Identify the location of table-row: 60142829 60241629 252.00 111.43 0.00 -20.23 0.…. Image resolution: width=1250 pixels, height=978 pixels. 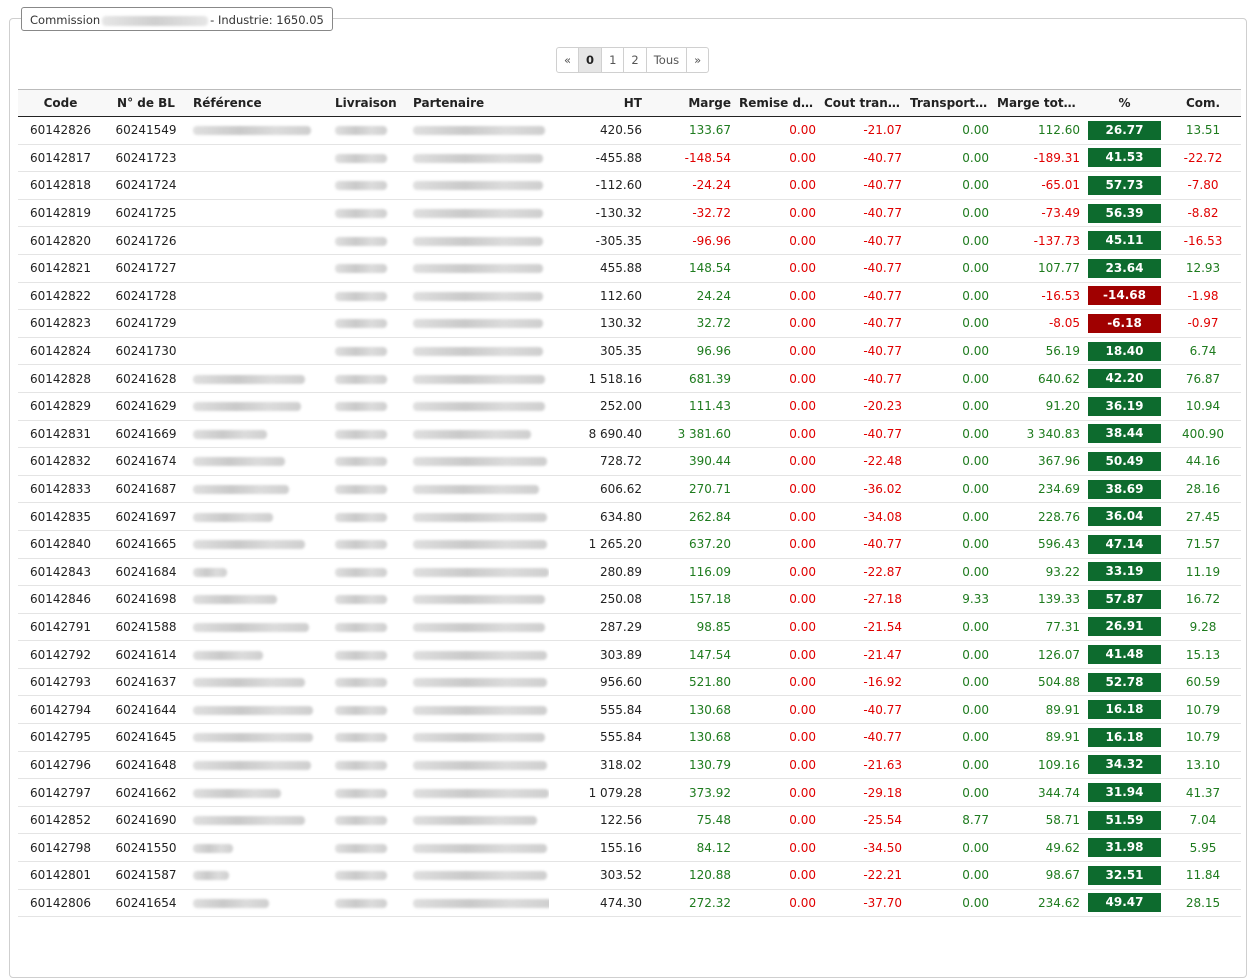
(629, 406).